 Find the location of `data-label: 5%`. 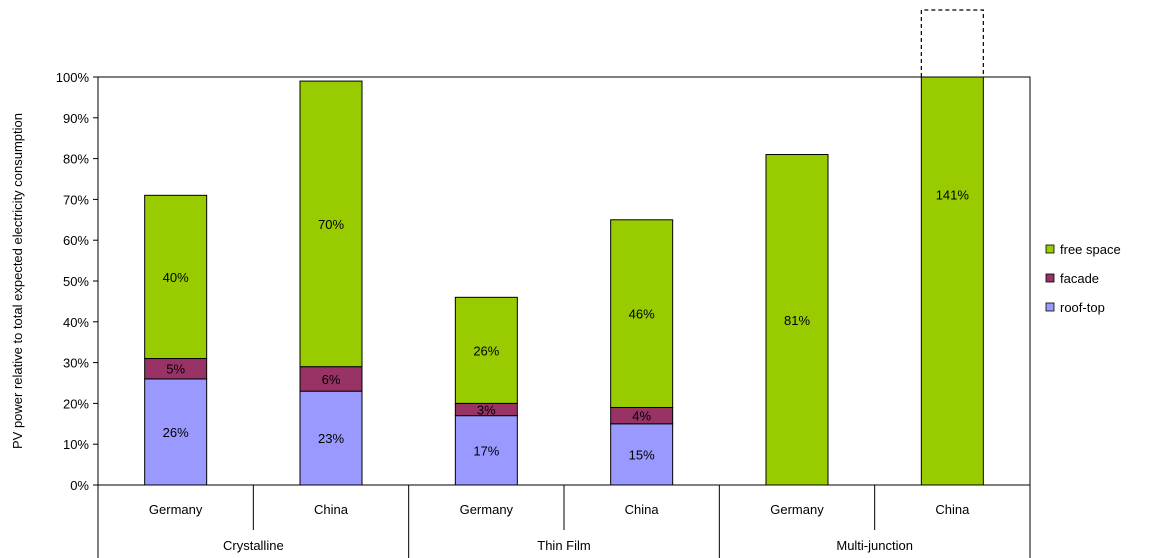

data-label: 5% is located at coordinates (175, 369).